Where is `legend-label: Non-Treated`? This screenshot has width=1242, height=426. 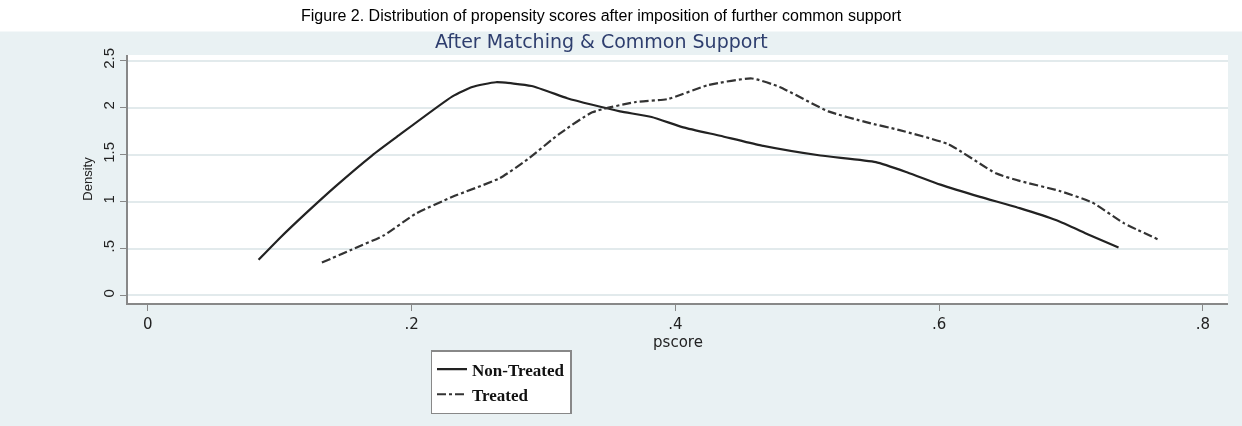
legend-label: Non-Treated is located at coordinates (518, 370).